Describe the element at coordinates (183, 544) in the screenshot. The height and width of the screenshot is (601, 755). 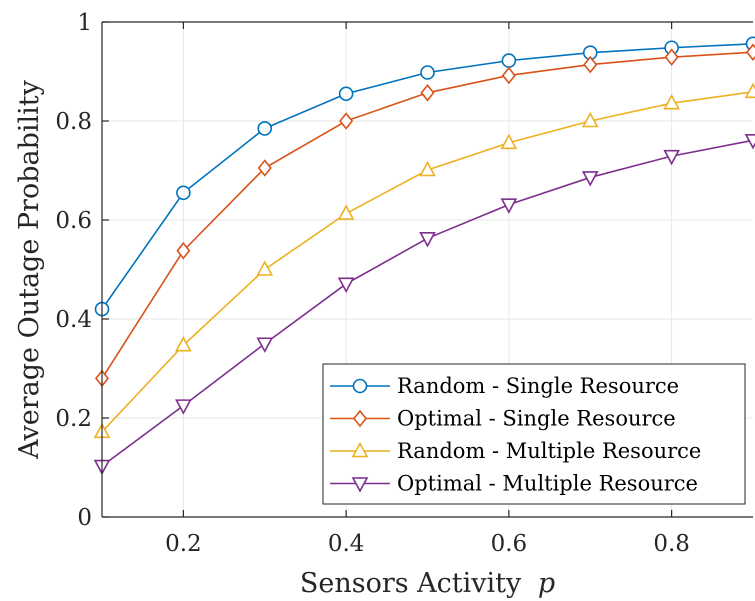
I see `x-tick-label: 0.2` at that location.